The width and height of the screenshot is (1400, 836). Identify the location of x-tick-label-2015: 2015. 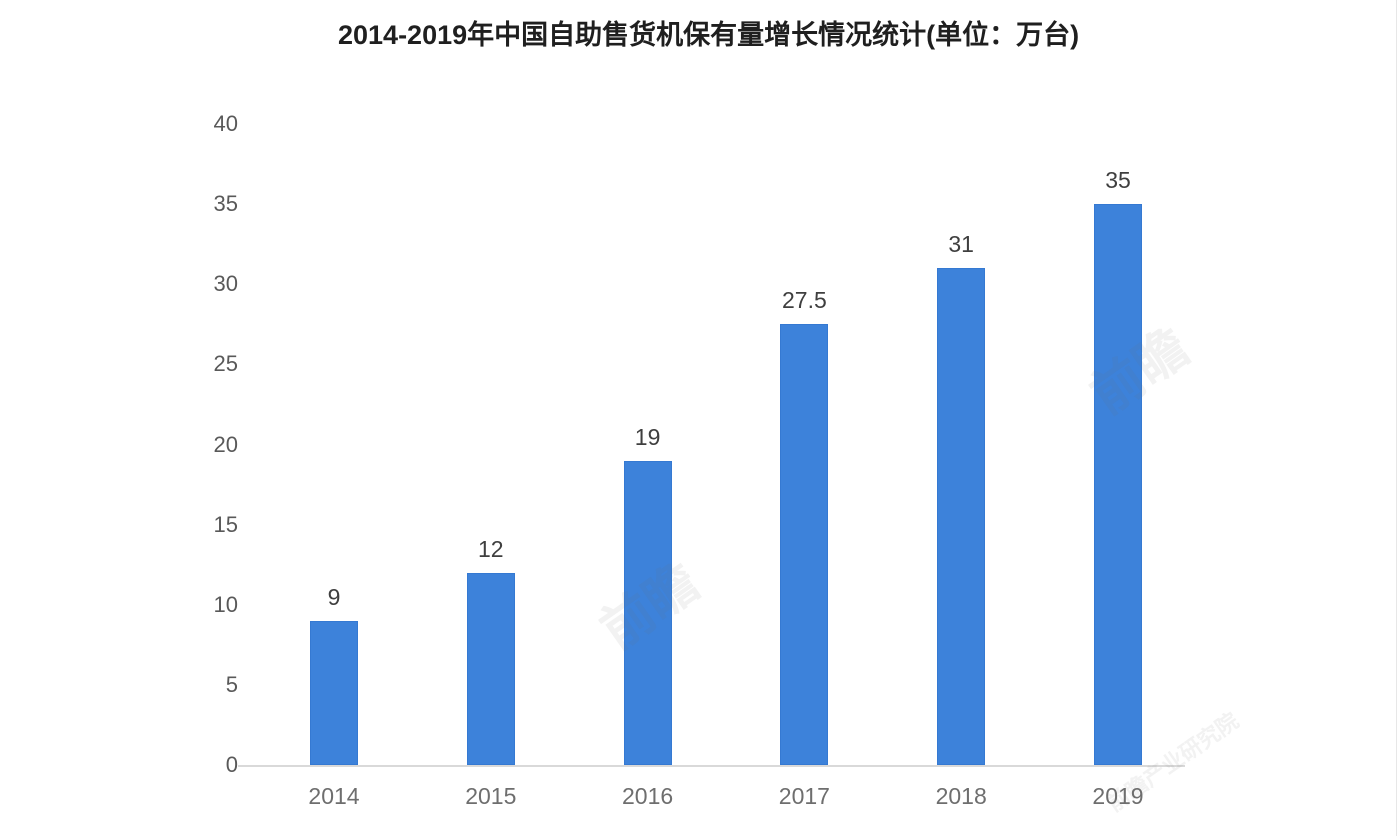
(491, 796).